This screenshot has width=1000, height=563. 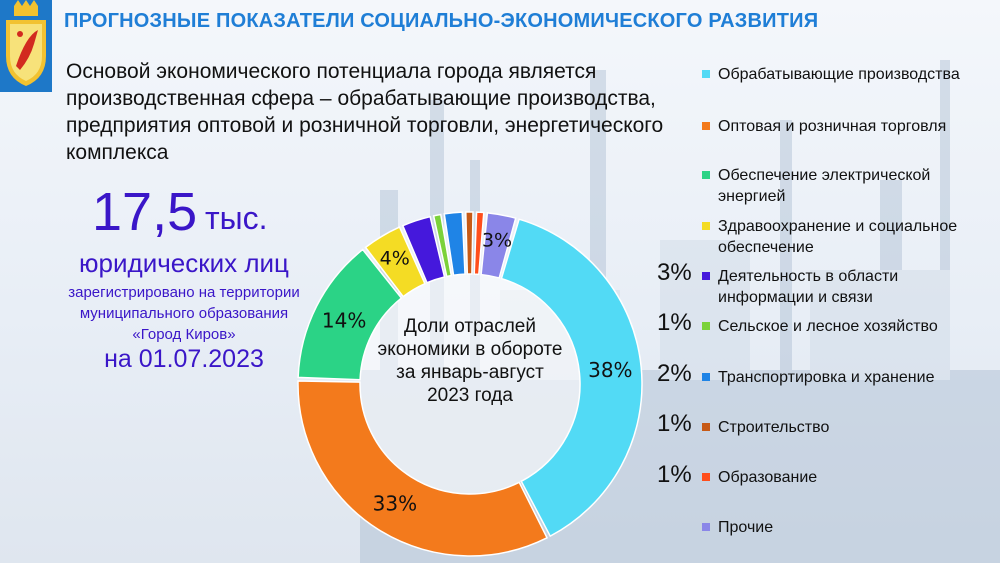 What do you see at coordinates (832, 126) in the screenshot?
I see `legend-label: Оптовая и розничная торговля` at bounding box center [832, 126].